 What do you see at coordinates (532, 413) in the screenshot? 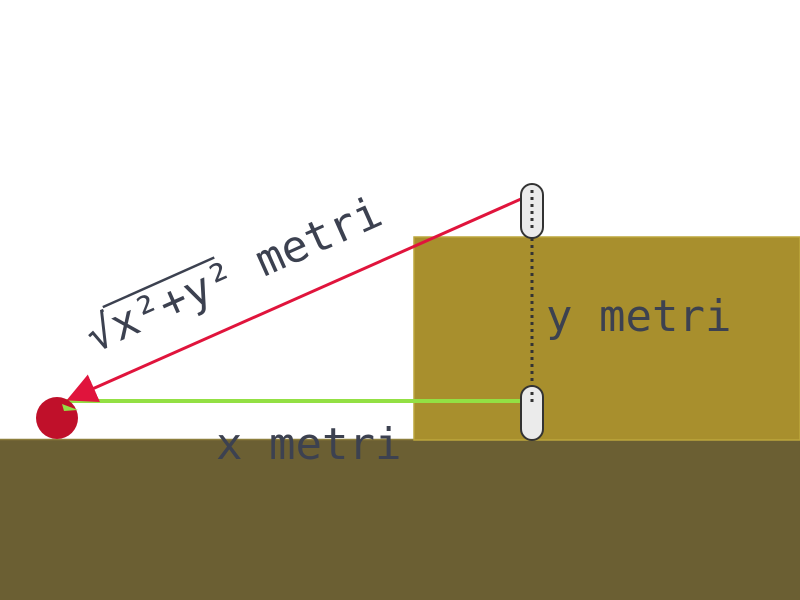
I see `pill-marker-bottom` at bounding box center [532, 413].